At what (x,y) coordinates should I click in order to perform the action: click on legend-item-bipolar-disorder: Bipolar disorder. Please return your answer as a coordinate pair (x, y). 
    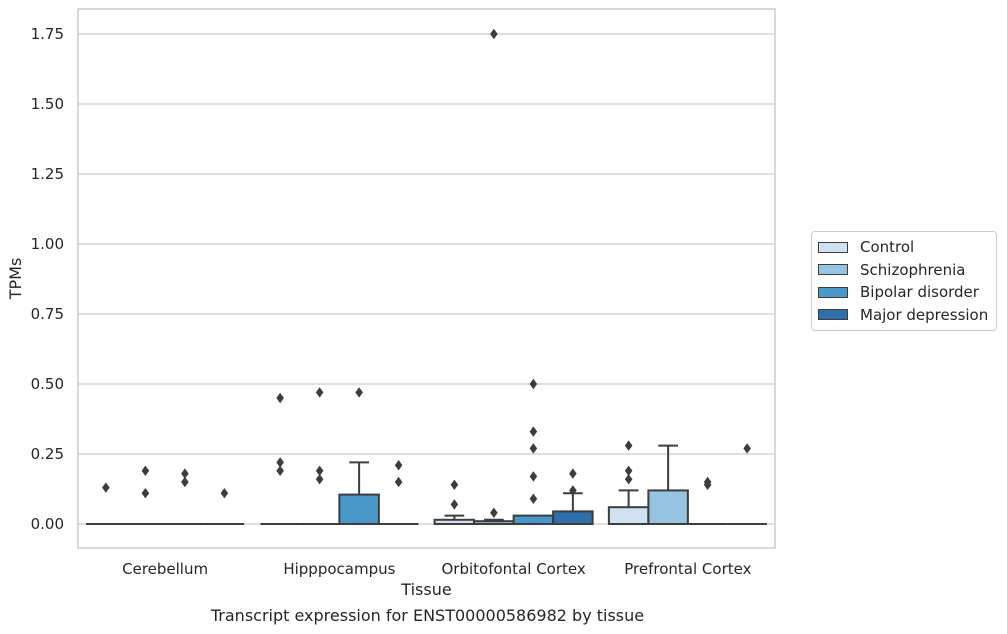
    Looking at the image, I should click on (907, 292).